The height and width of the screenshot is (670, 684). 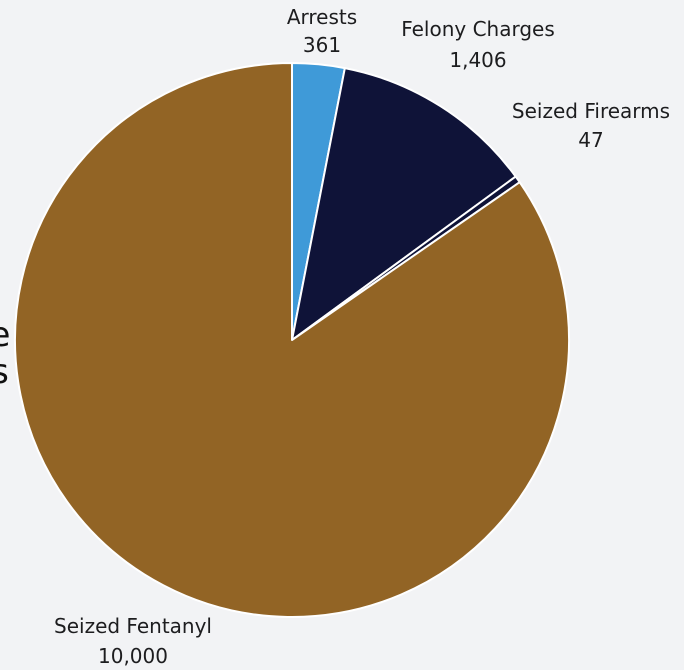 I want to click on label-arrests-name: Arrests, so click(x=322, y=17).